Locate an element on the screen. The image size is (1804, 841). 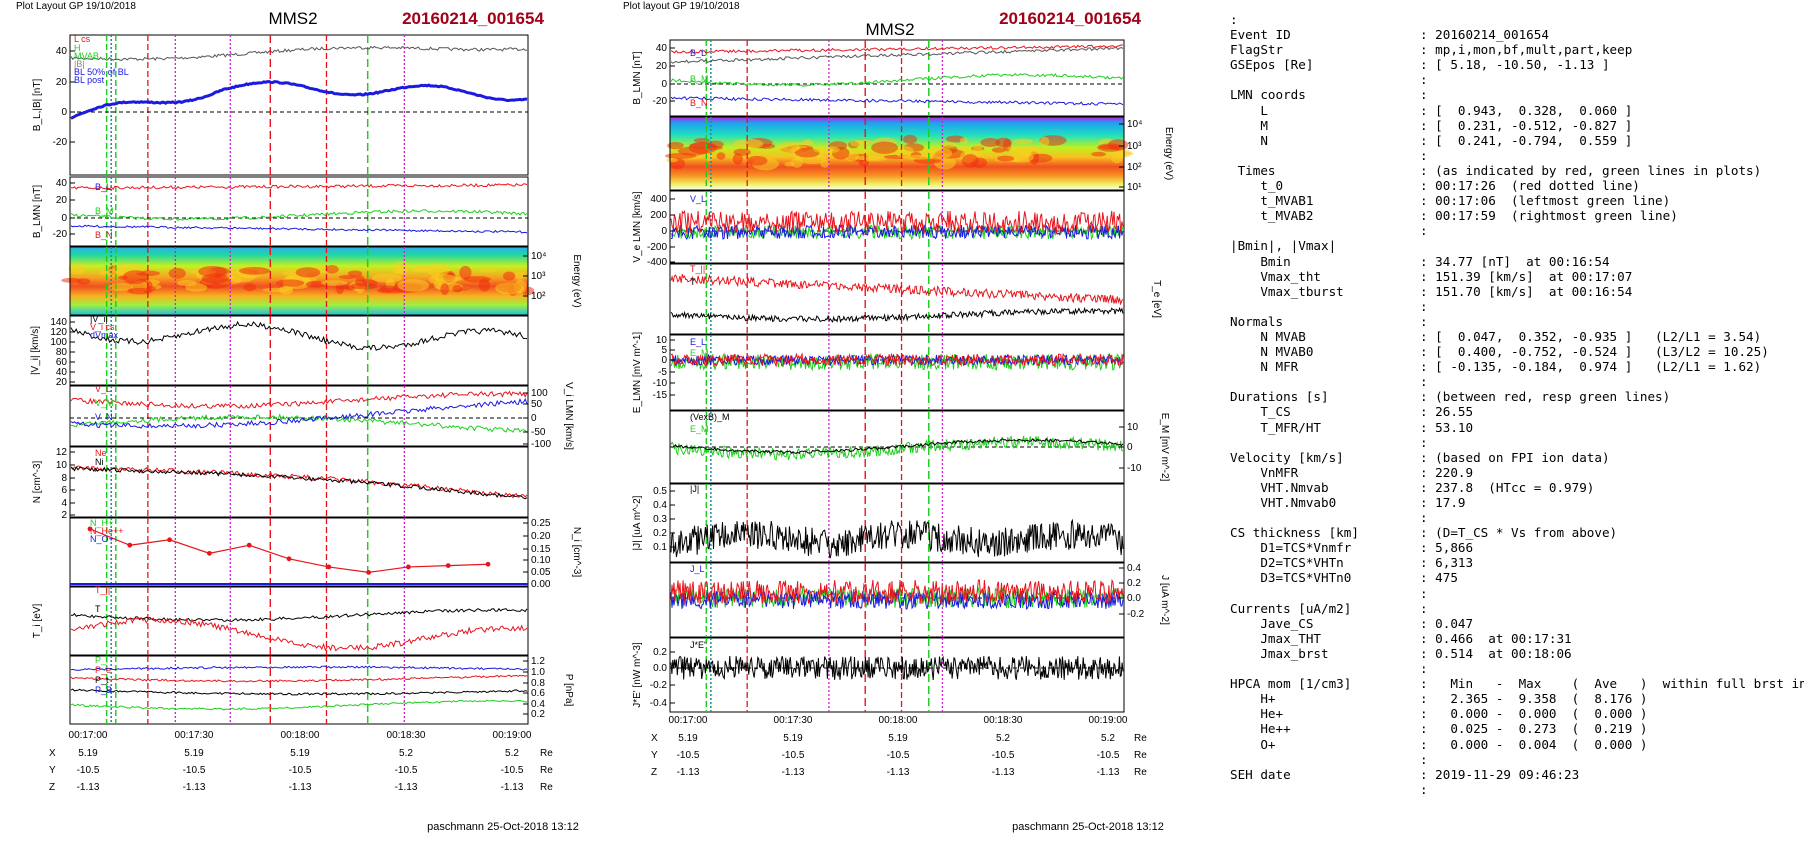
position-value: 5.2 is located at coordinates (406, 753).